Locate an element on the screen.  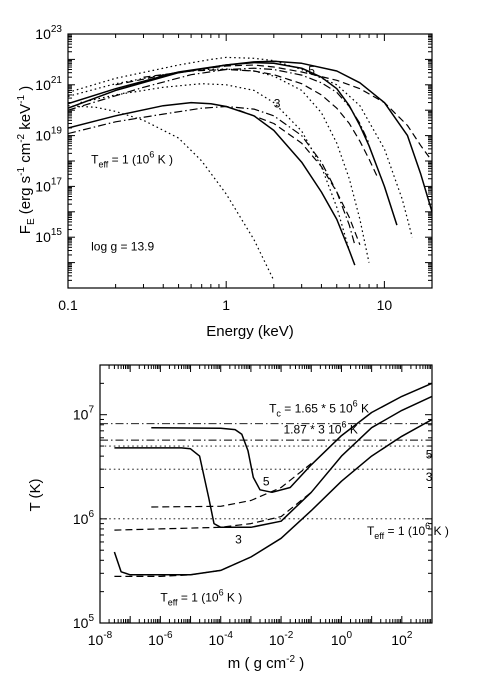
top-y-tick-label: 1021 is located at coordinates (48, 84).